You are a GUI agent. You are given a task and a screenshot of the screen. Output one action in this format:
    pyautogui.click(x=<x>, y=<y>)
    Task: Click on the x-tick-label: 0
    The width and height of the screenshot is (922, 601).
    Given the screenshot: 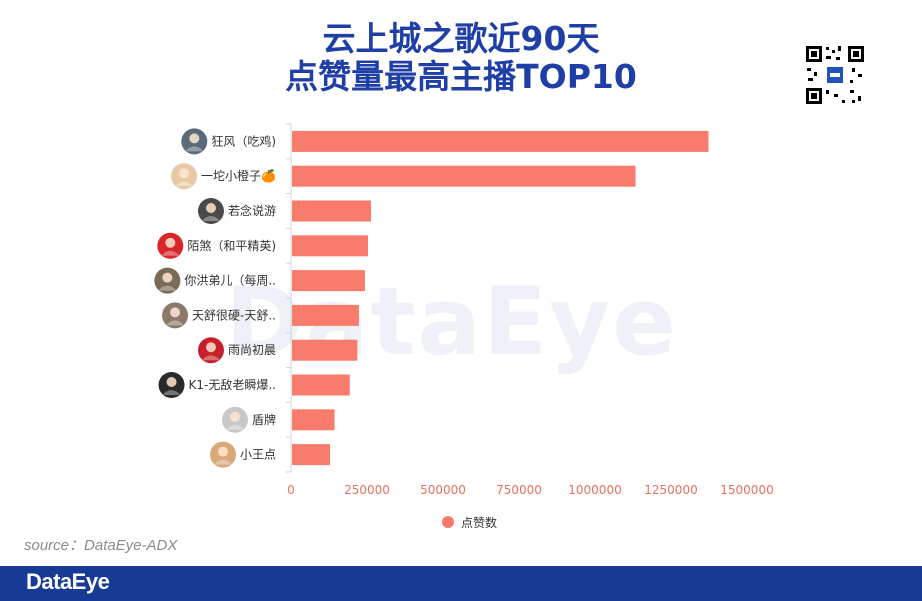 What is the action you would take?
    pyautogui.click(x=291, y=490)
    